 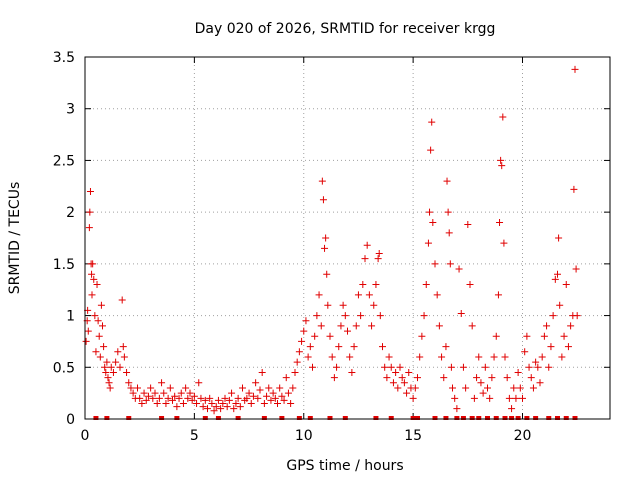 What do you see at coordinates (304, 436) in the screenshot?
I see `x-tick-label: 10` at bounding box center [304, 436].